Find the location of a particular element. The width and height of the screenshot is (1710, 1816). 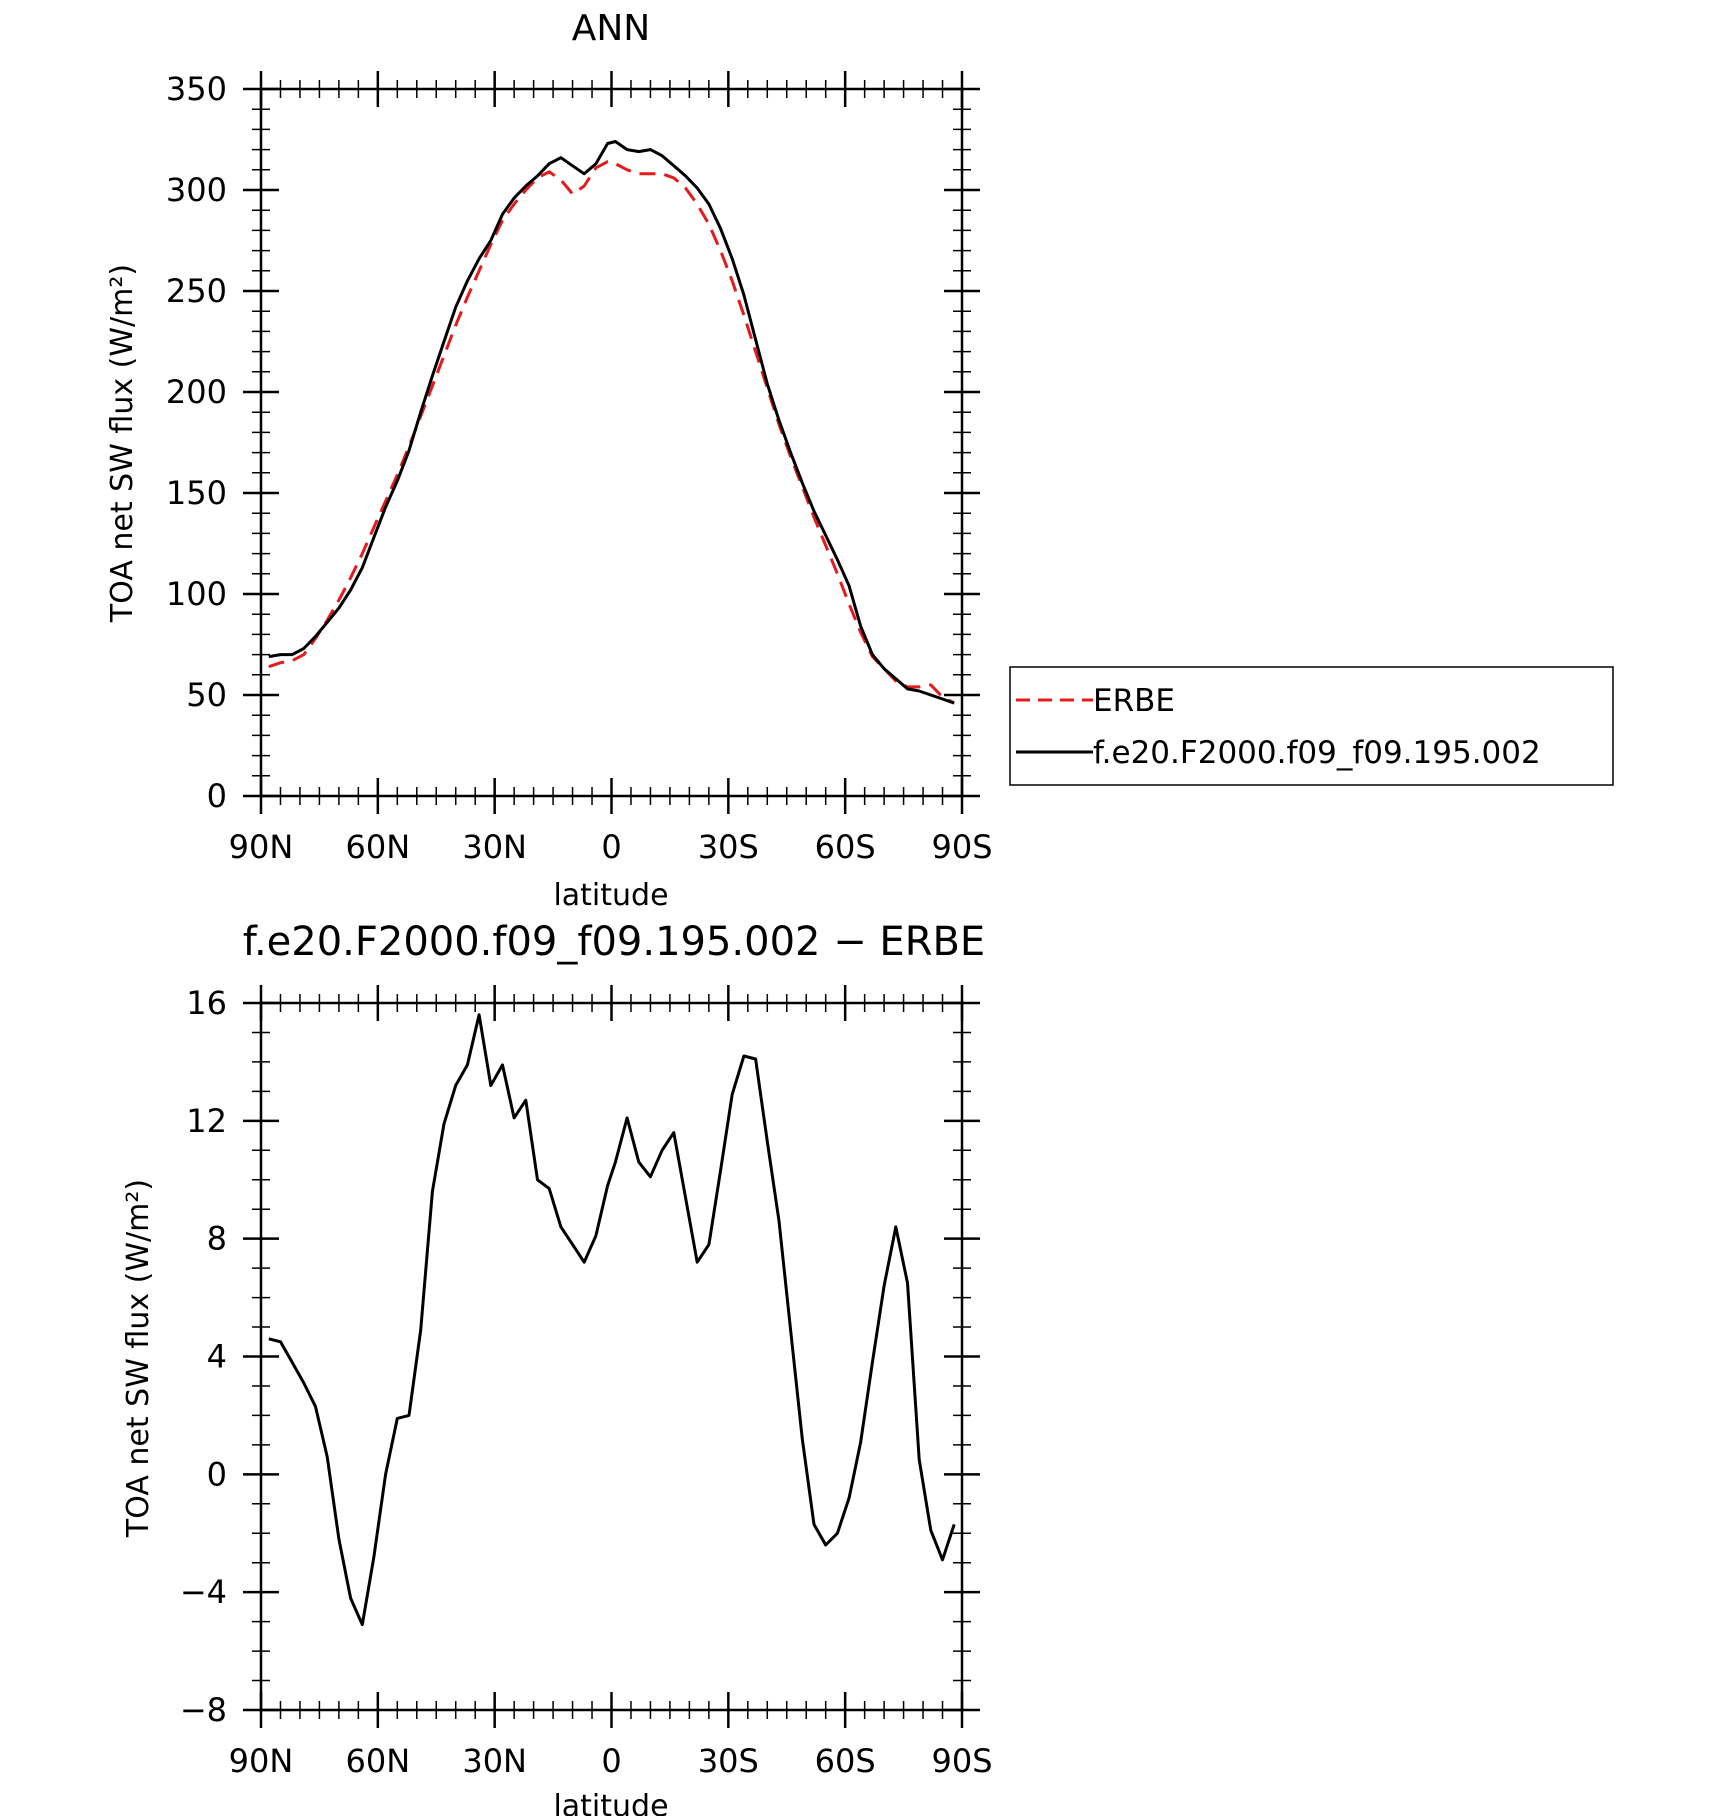

y-tick-label: 50 is located at coordinates (206, 695).